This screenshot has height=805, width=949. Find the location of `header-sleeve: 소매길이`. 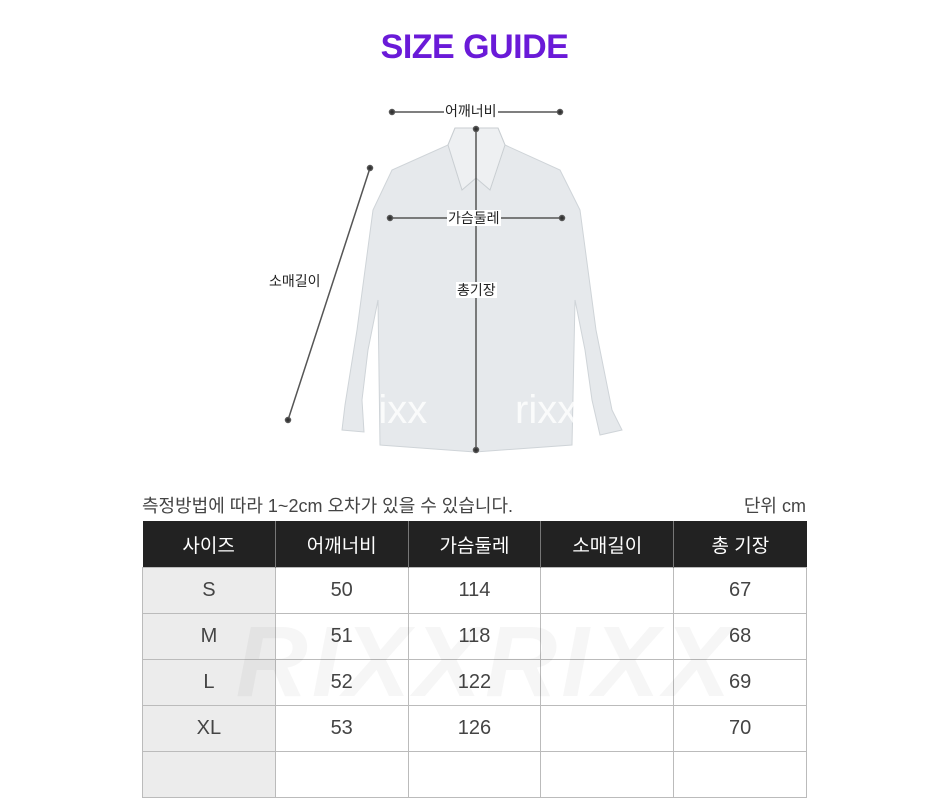

header-sleeve: 소매길이 is located at coordinates (607, 544).